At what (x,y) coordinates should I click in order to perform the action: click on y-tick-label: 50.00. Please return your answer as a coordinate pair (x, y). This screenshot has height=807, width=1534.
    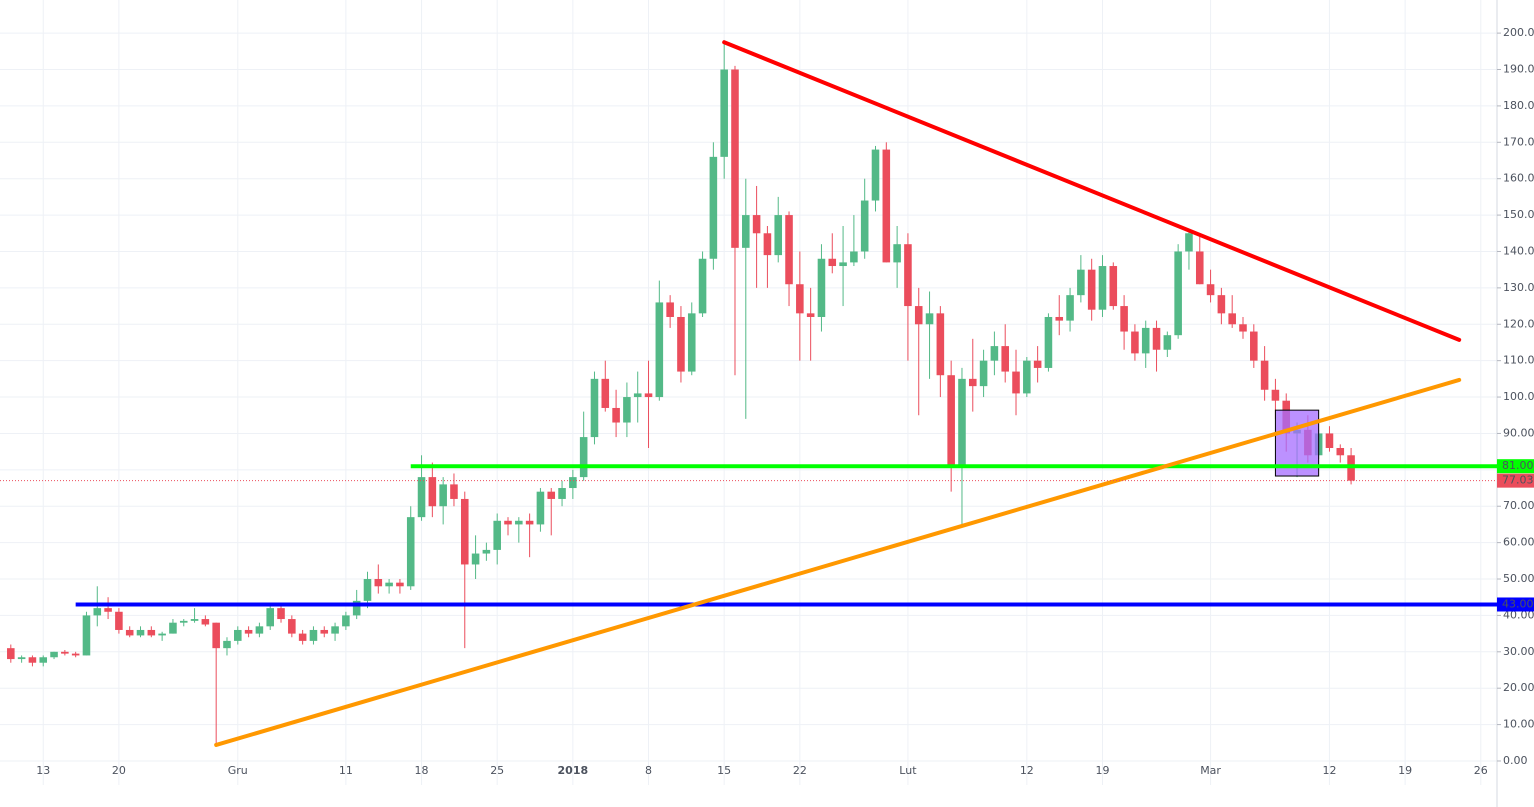
    Looking at the image, I should click on (1518, 578).